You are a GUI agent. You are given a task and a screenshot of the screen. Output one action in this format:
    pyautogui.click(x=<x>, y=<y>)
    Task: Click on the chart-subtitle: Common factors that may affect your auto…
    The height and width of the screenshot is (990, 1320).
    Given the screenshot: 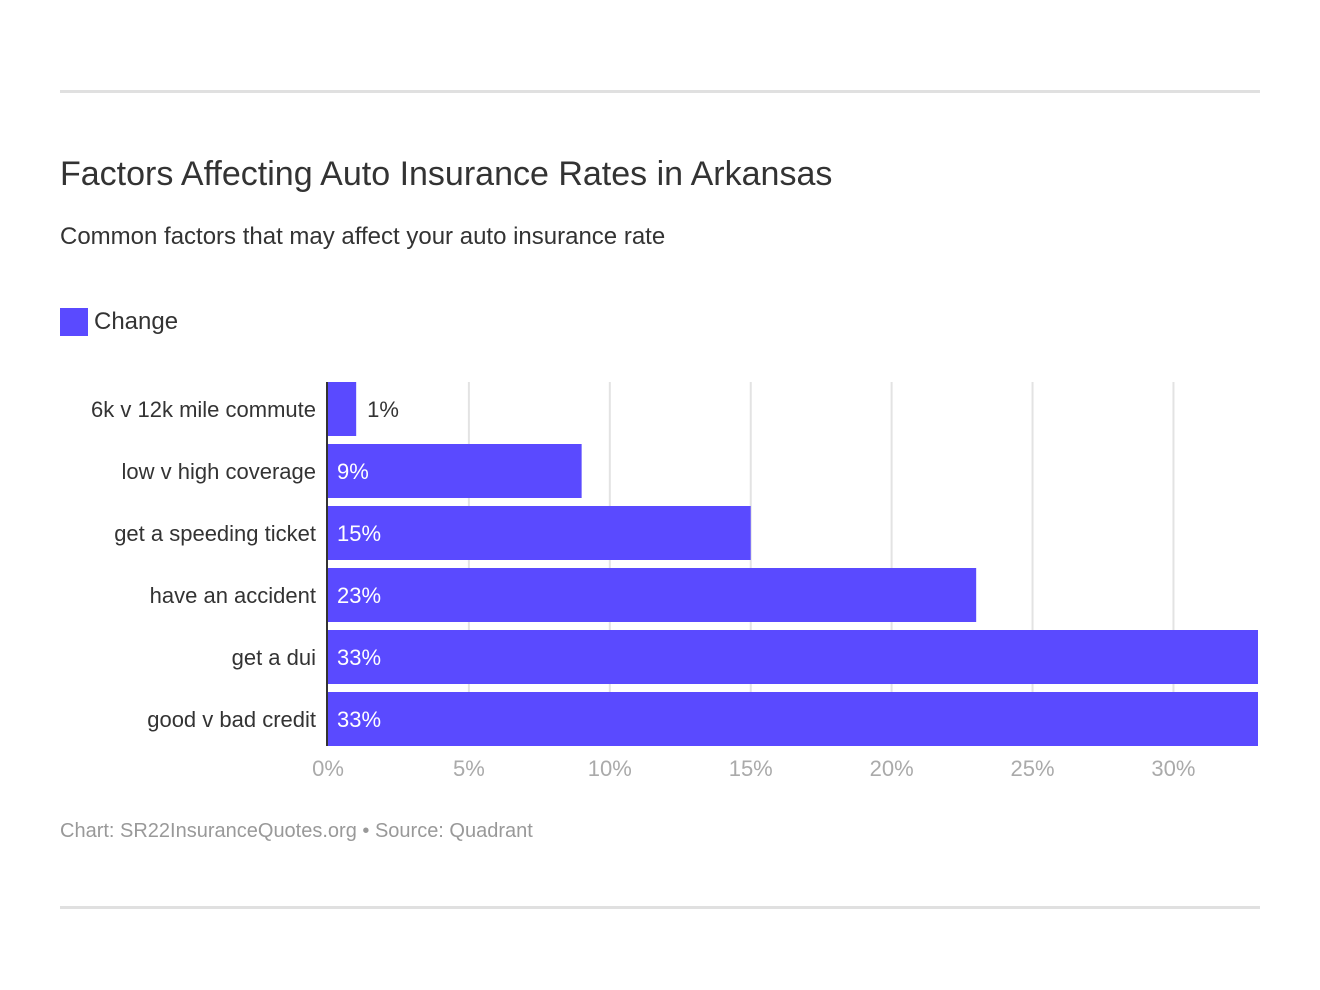 What is the action you would take?
    pyautogui.click(x=363, y=236)
    